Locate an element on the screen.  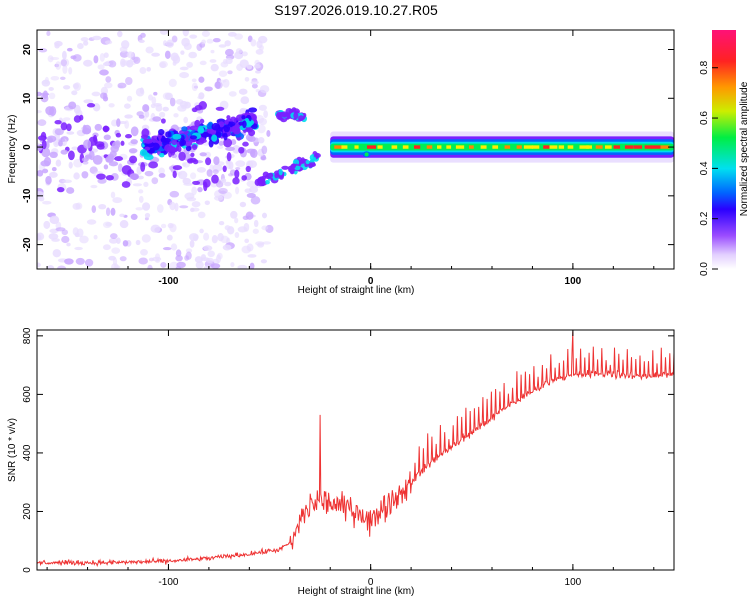
colorbar-tick-label: 0.2 is located at coordinates (704, 218).